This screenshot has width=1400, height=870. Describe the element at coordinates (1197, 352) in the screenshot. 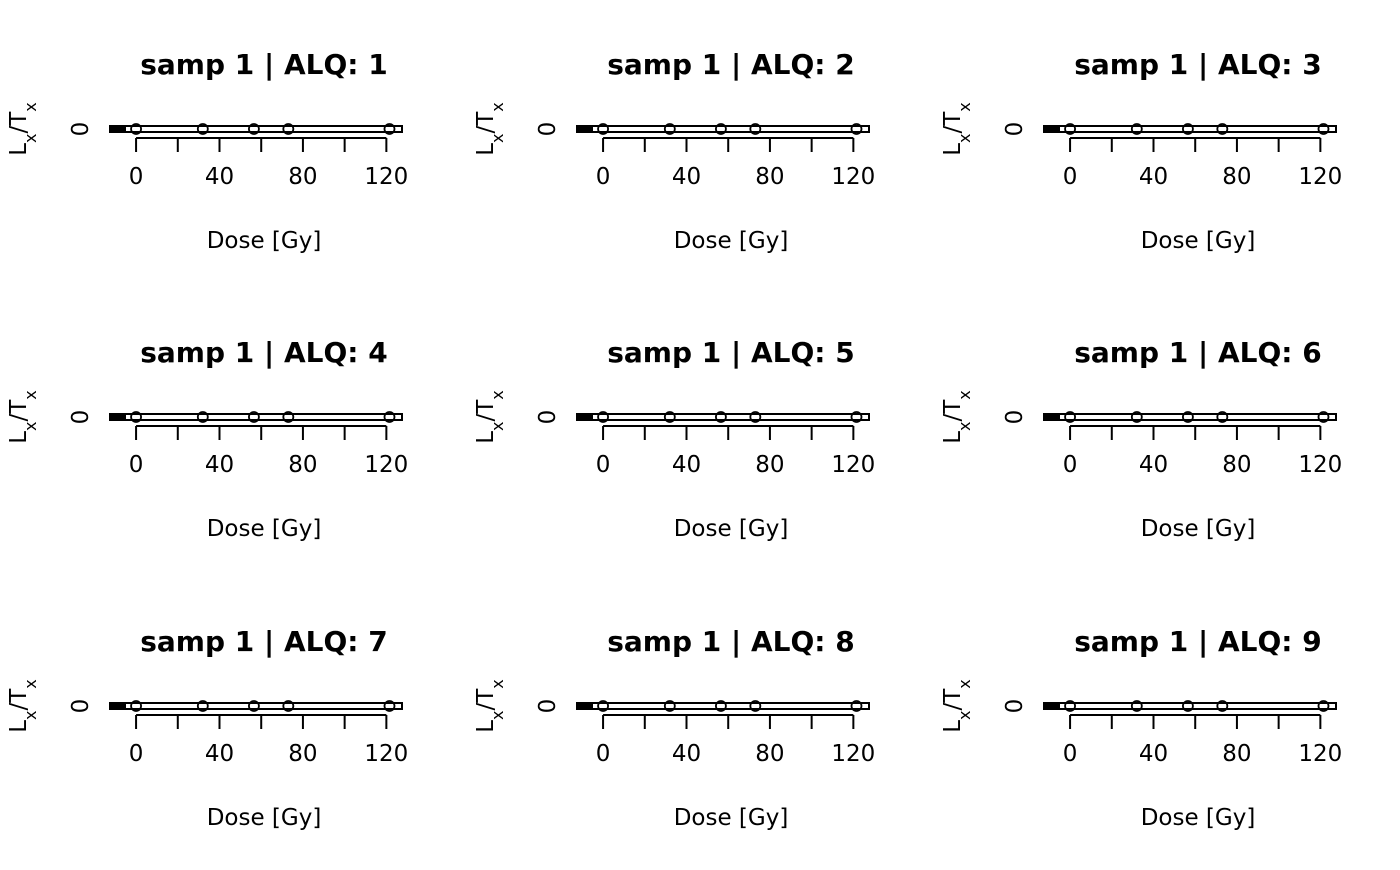

I see `panel-title: samp 1 | ALQ: 6` at that location.